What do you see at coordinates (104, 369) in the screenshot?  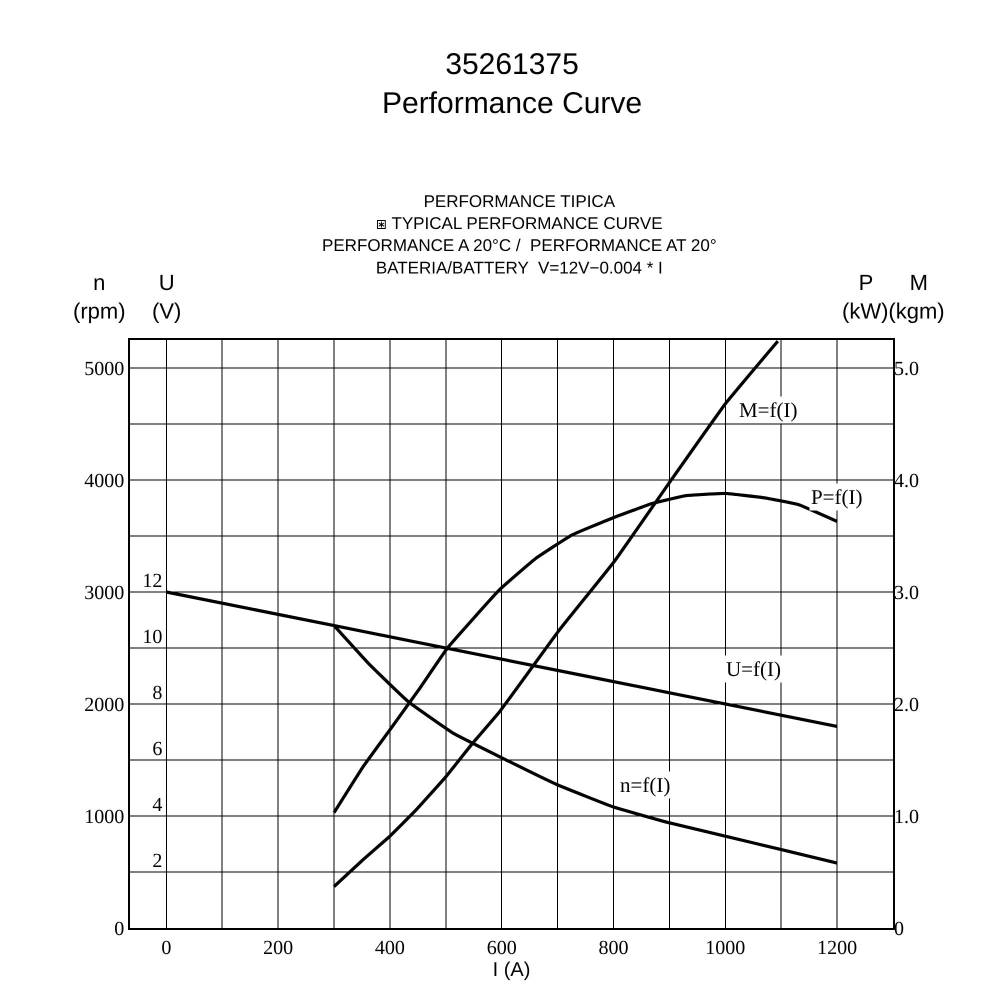 I see `y-tick-label: 5000` at bounding box center [104, 369].